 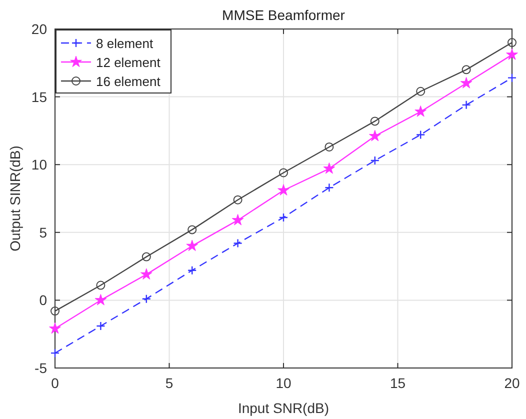 I want to click on x-tick-label: 20, so click(x=512, y=383).